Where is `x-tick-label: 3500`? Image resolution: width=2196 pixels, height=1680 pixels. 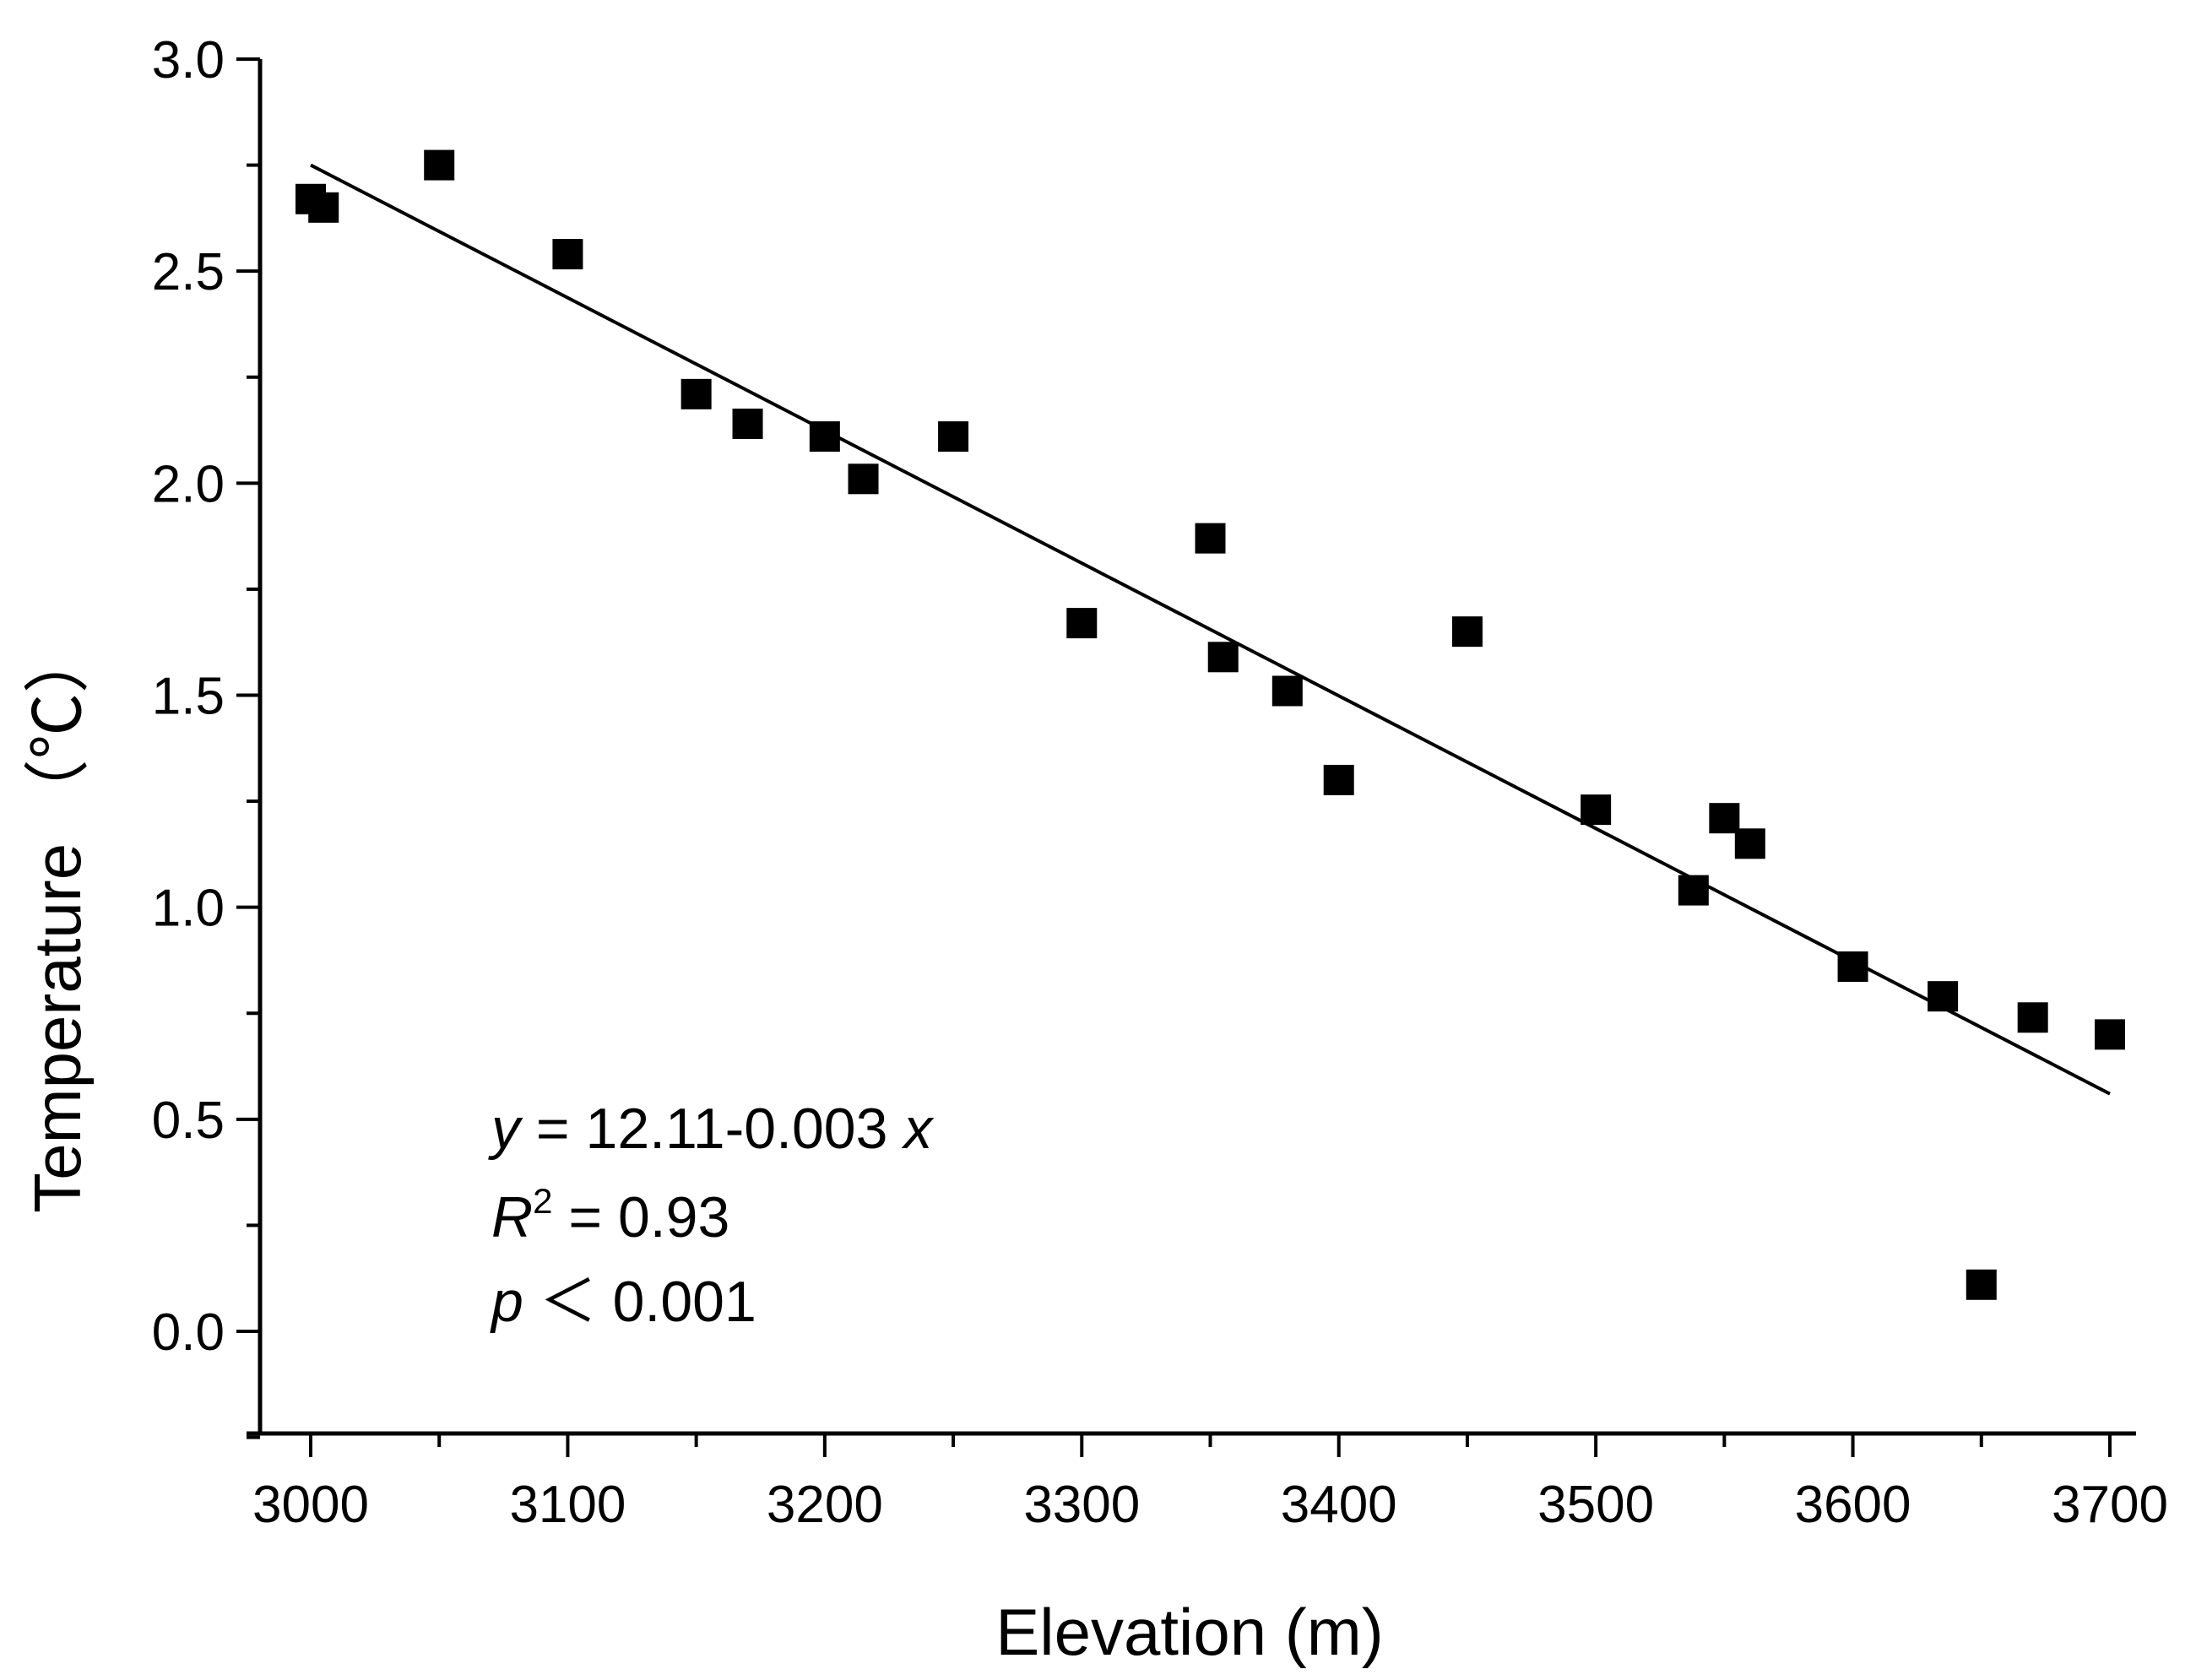
x-tick-label: 3500 is located at coordinates (1595, 1505).